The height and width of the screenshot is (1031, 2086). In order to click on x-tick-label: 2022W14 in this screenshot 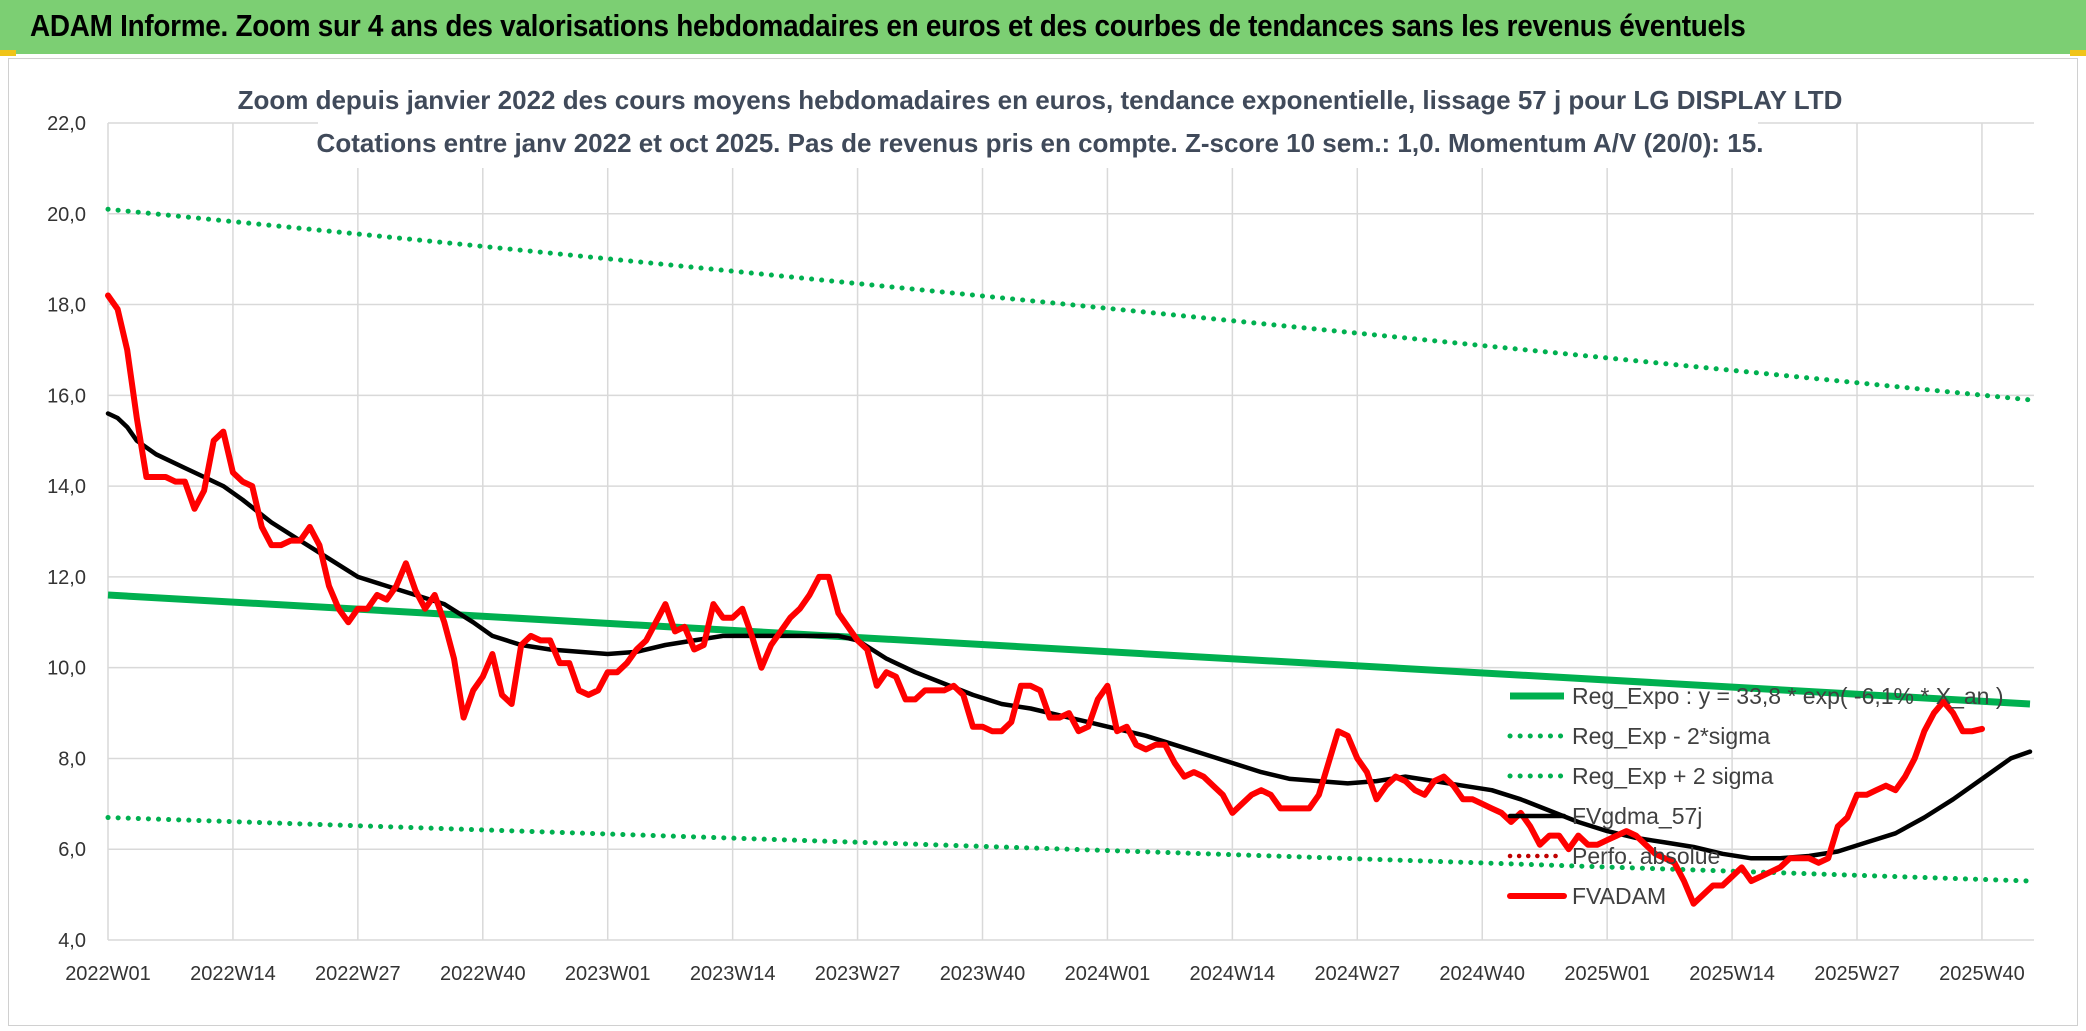, I will do `click(233, 974)`.